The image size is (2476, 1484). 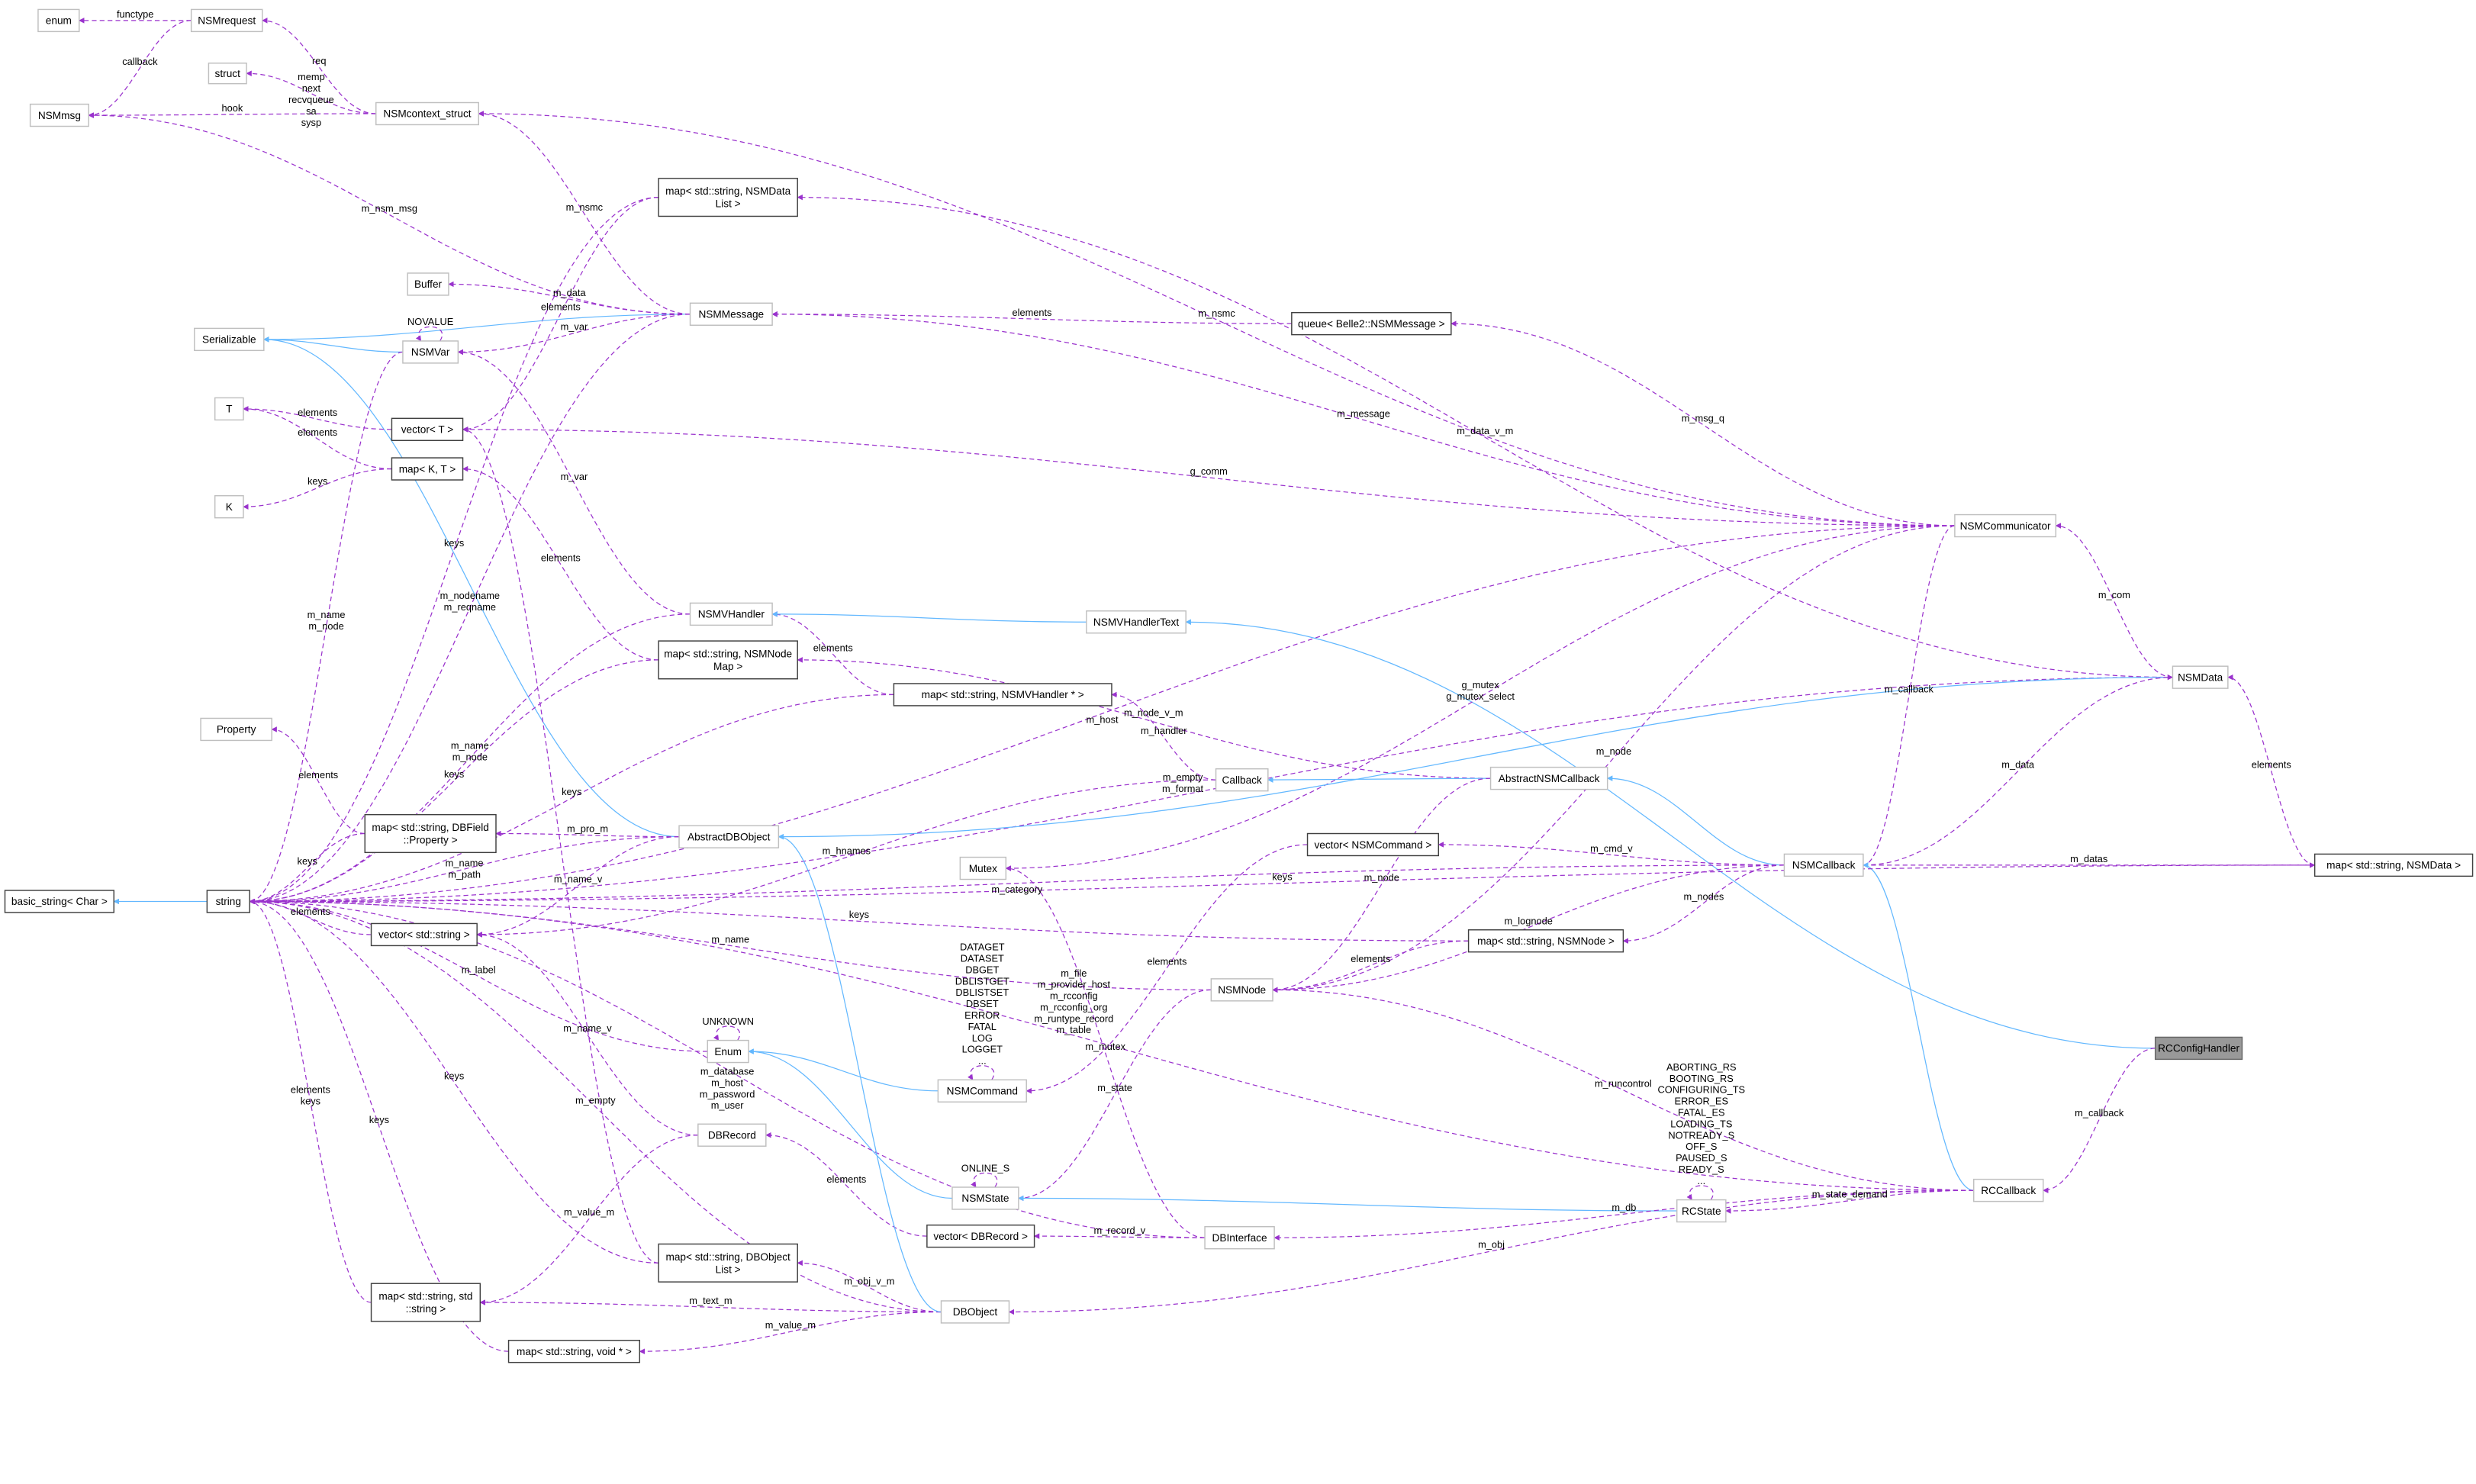 I want to click on class-node-mapstringstring: map< std::string, std::string >, so click(x=425, y=1302).